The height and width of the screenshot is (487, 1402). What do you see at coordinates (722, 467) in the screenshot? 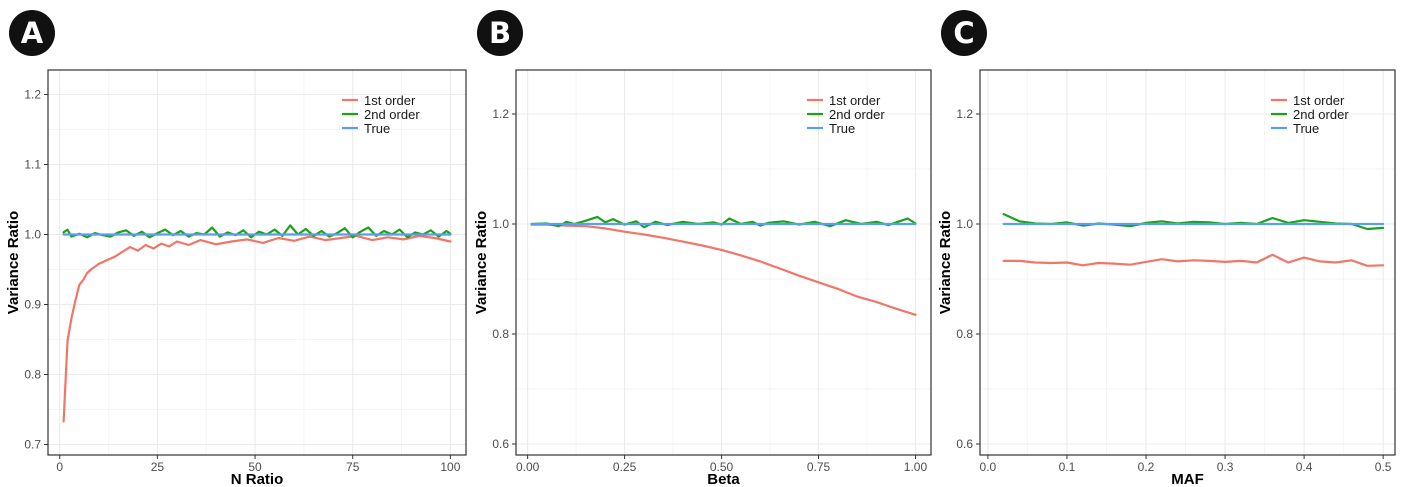
I see `x-tick-label: 0.50` at bounding box center [722, 467].